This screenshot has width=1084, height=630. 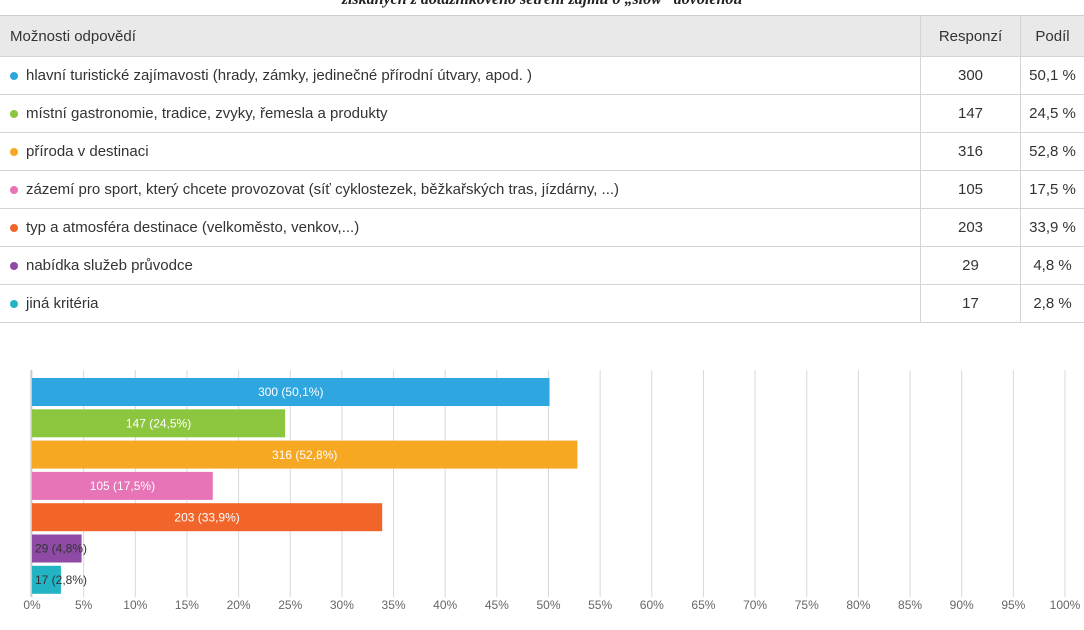 What do you see at coordinates (1052, 36) in the screenshot?
I see `header-cell: Podíl` at bounding box center [1052, 36].